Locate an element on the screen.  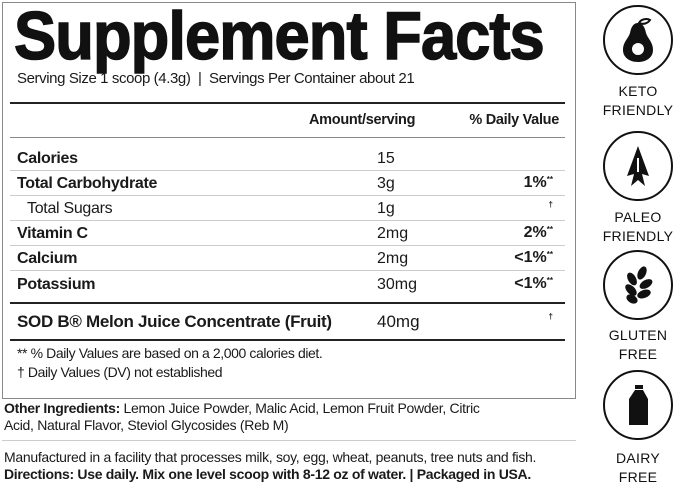
nutrient-dv: 1%** is located at coordinates (538, 183).